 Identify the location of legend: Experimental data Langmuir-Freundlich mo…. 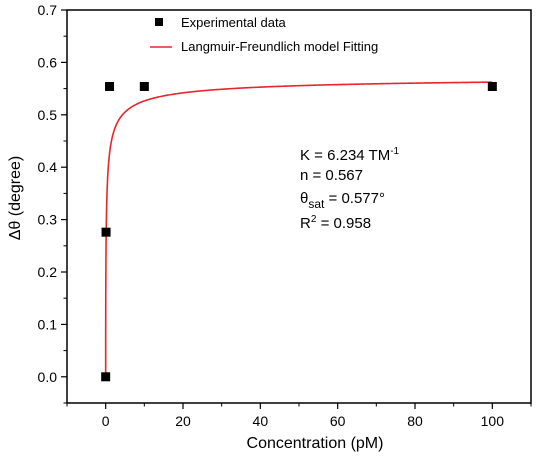
(264, 34).